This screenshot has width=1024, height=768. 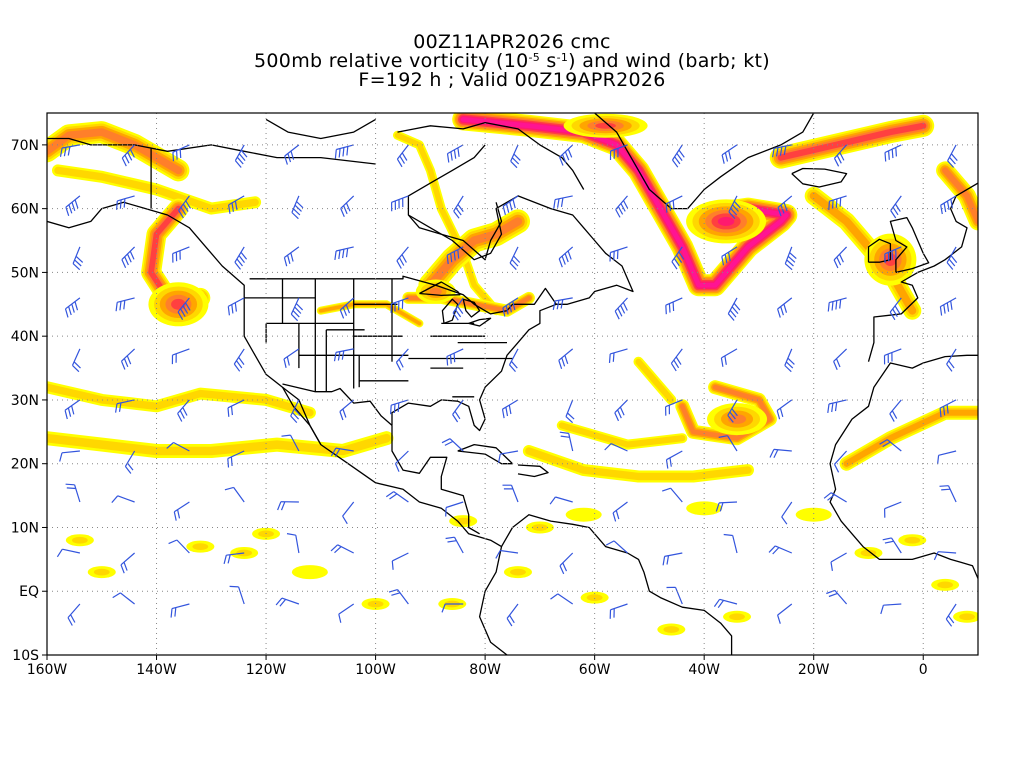 What do you see at coordinates (25, 656) in the screenshot?
I see `lat-tick-label: 10S` at bounding box center [25, 656].